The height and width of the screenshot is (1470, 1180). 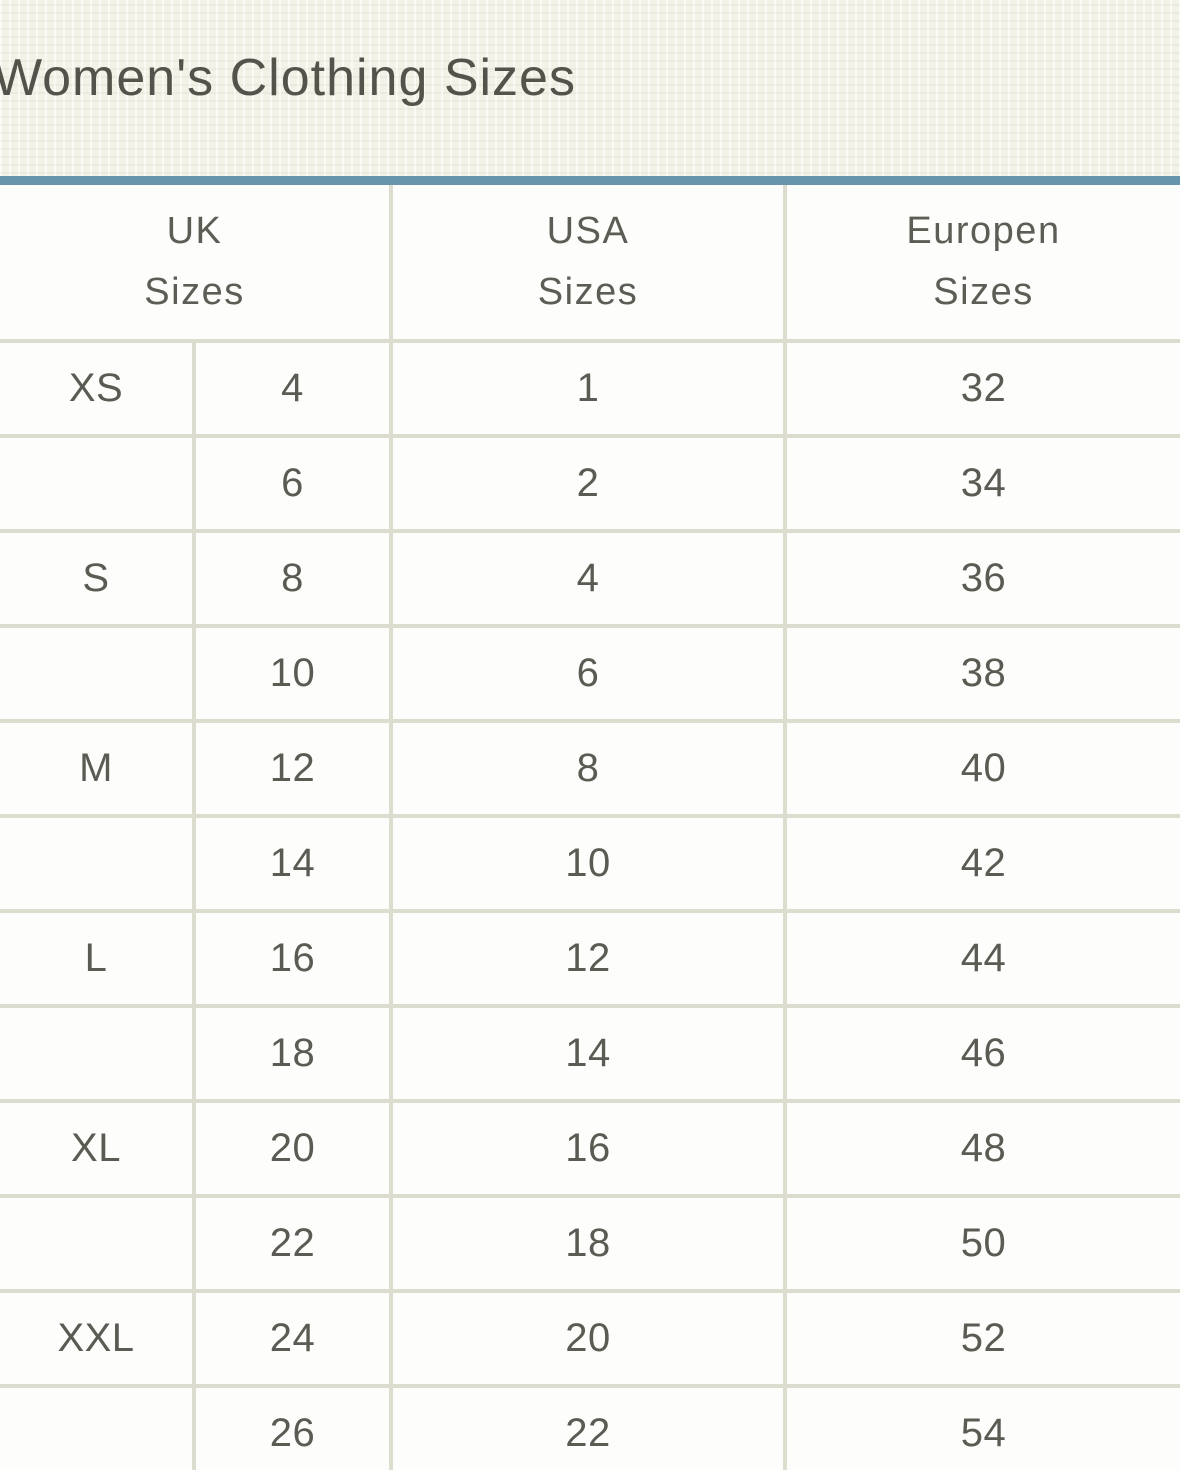 What do you see at coordinates (983, 958) in the screenshot?
I see `cell-european-size: 44` at bounding box center [983, 958].